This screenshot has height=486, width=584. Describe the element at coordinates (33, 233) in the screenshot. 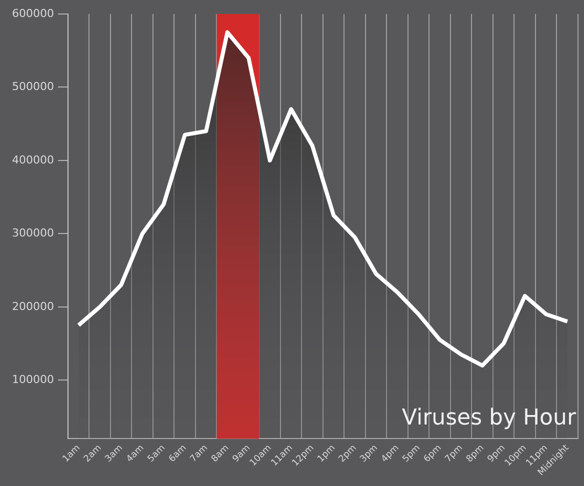

I see `y-tick-label: 300000` at that location.